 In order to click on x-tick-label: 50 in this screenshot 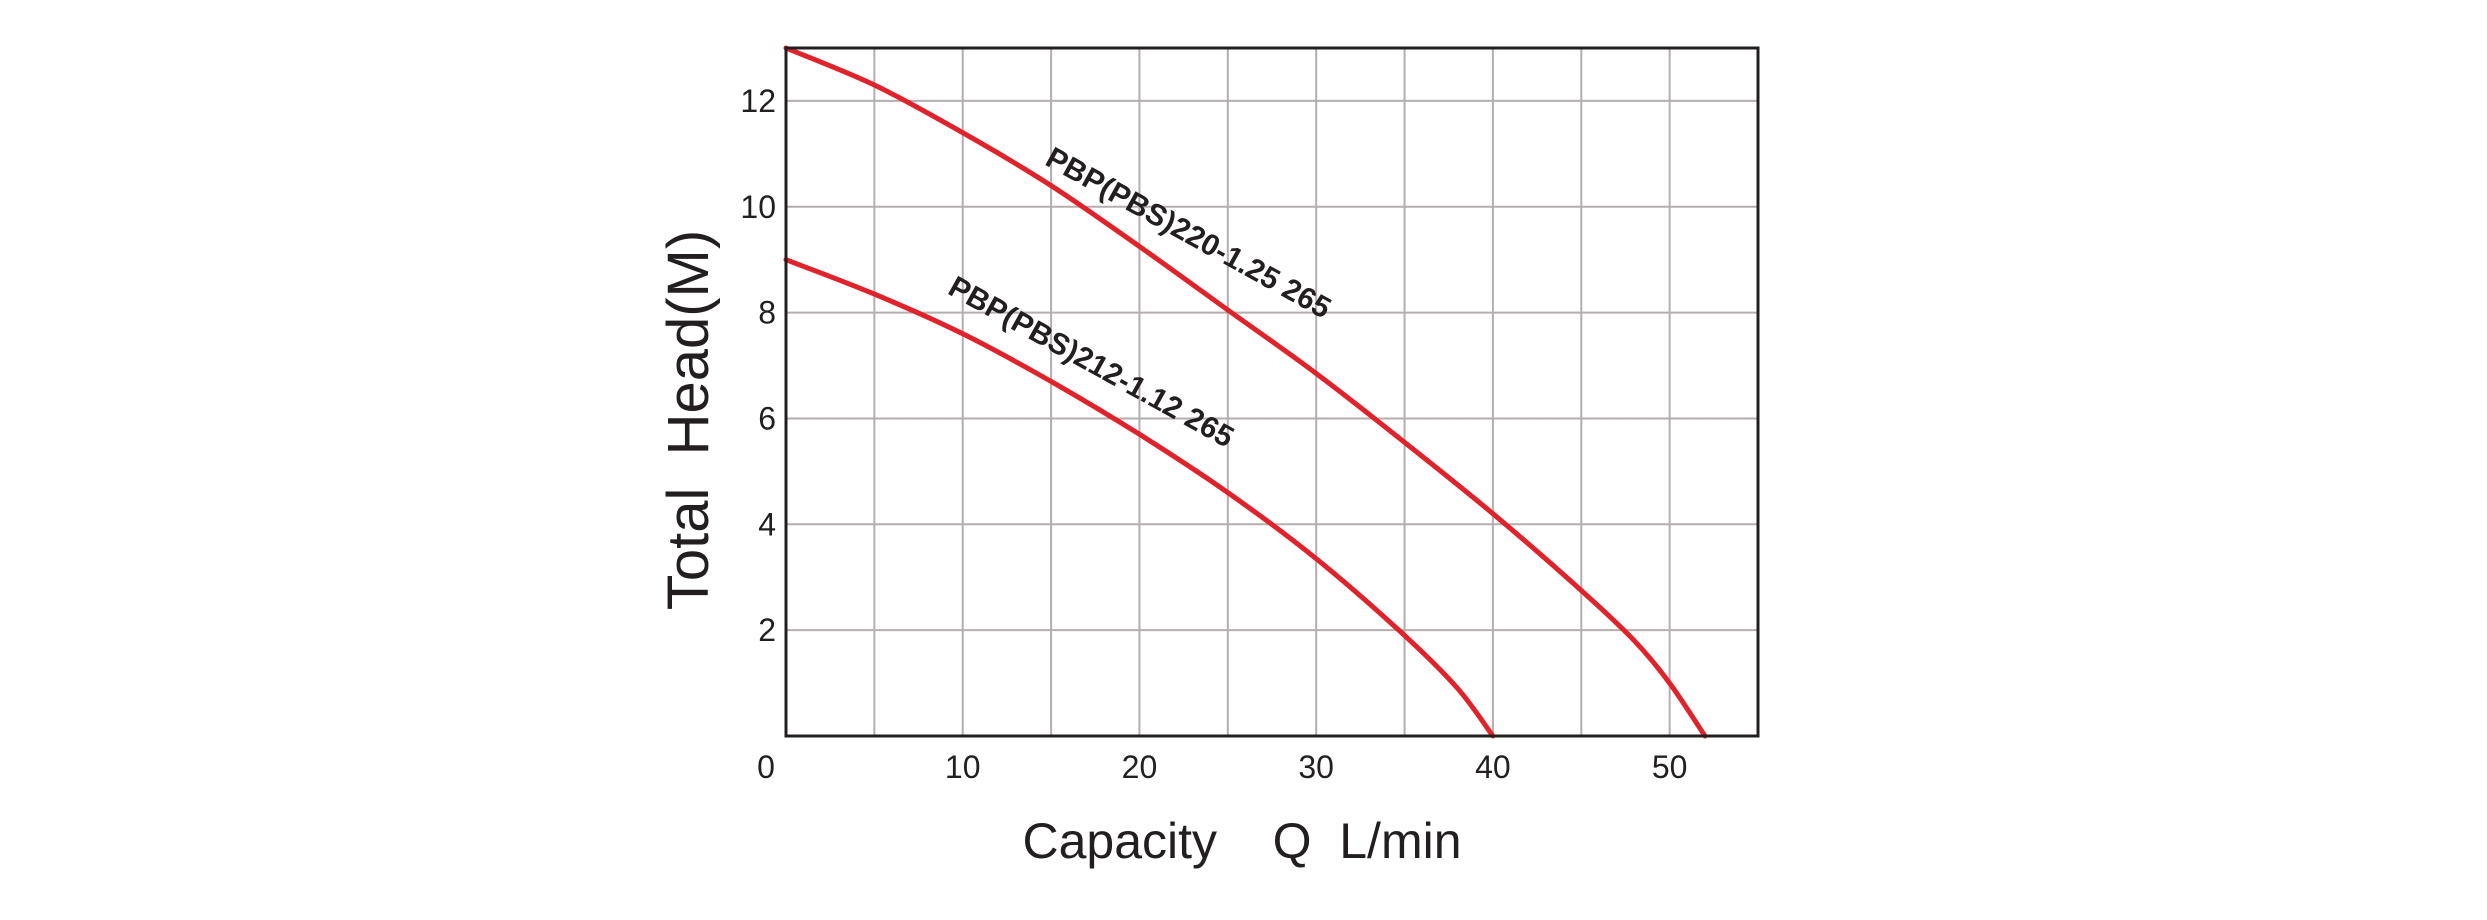, I will do `click(1670, 767)`.